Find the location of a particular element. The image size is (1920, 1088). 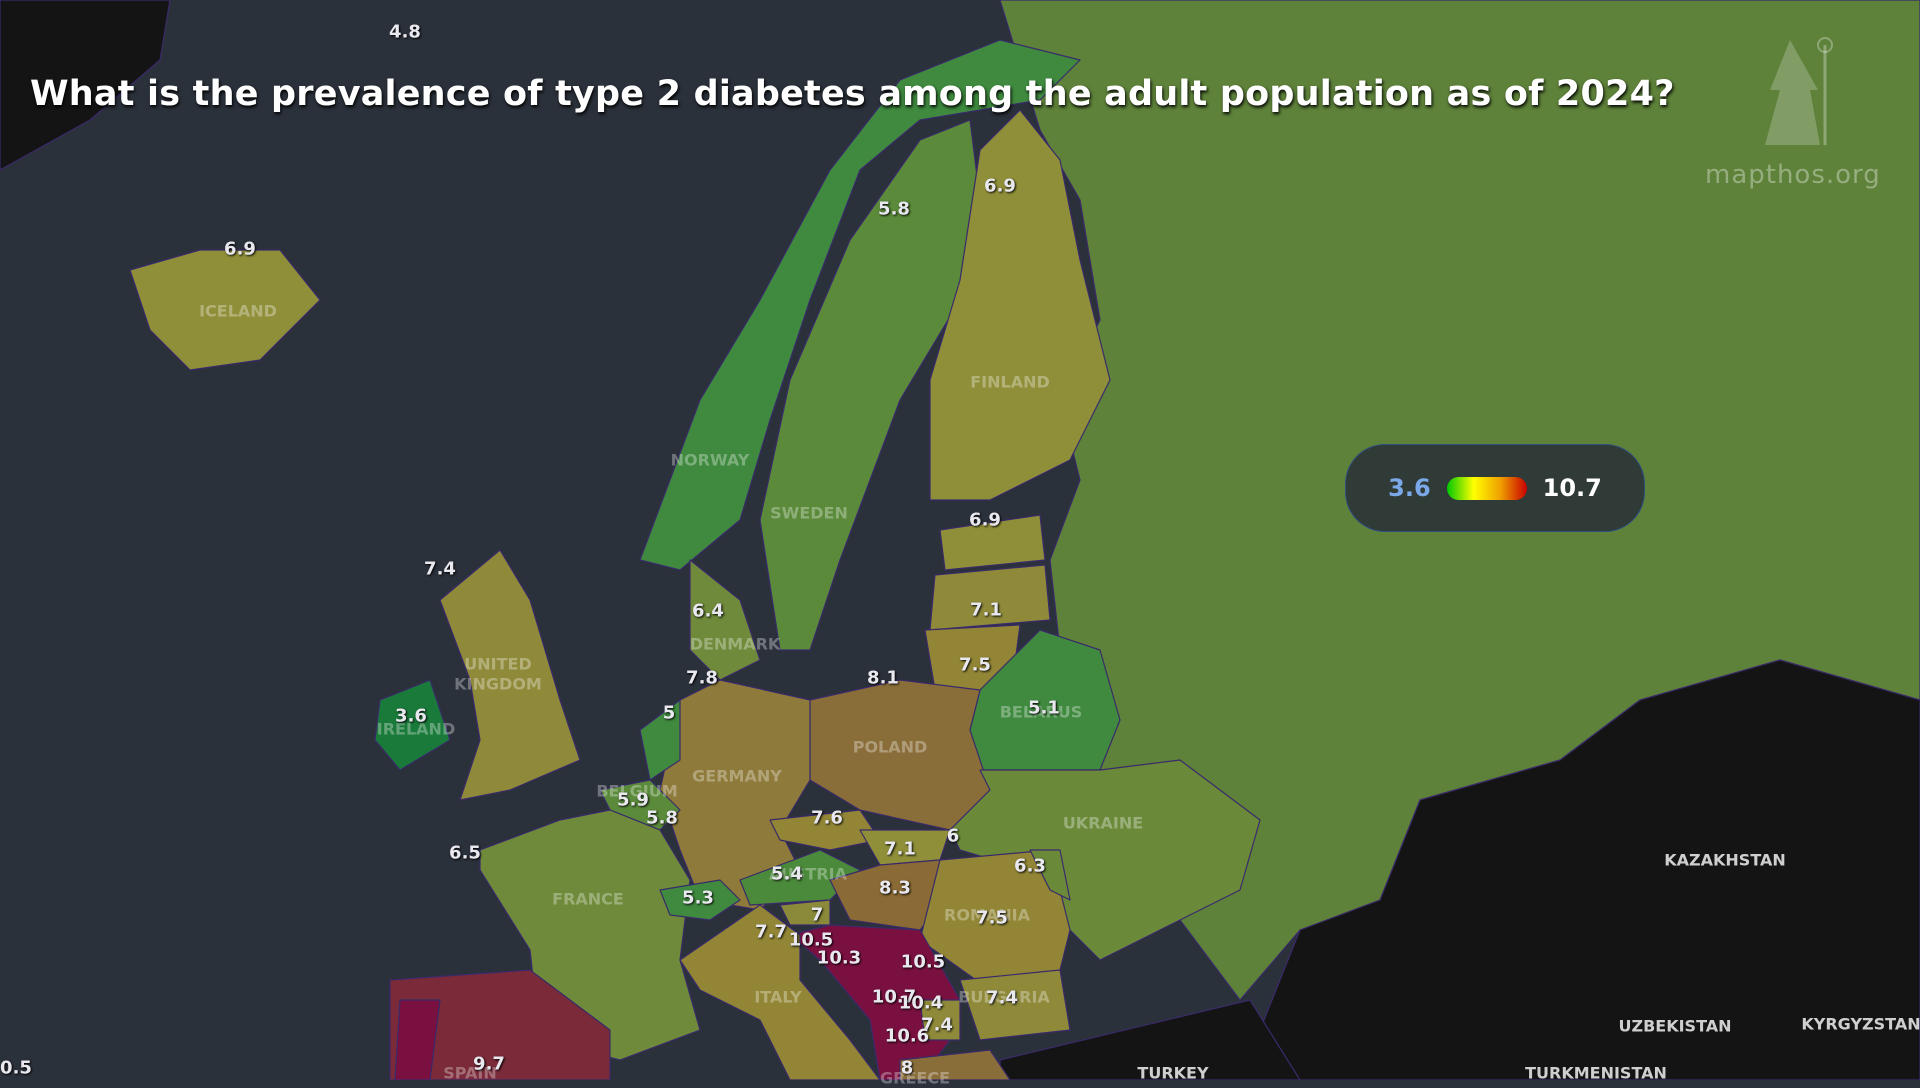

country-name: SWEDEN is located at coordinates (809, 513).